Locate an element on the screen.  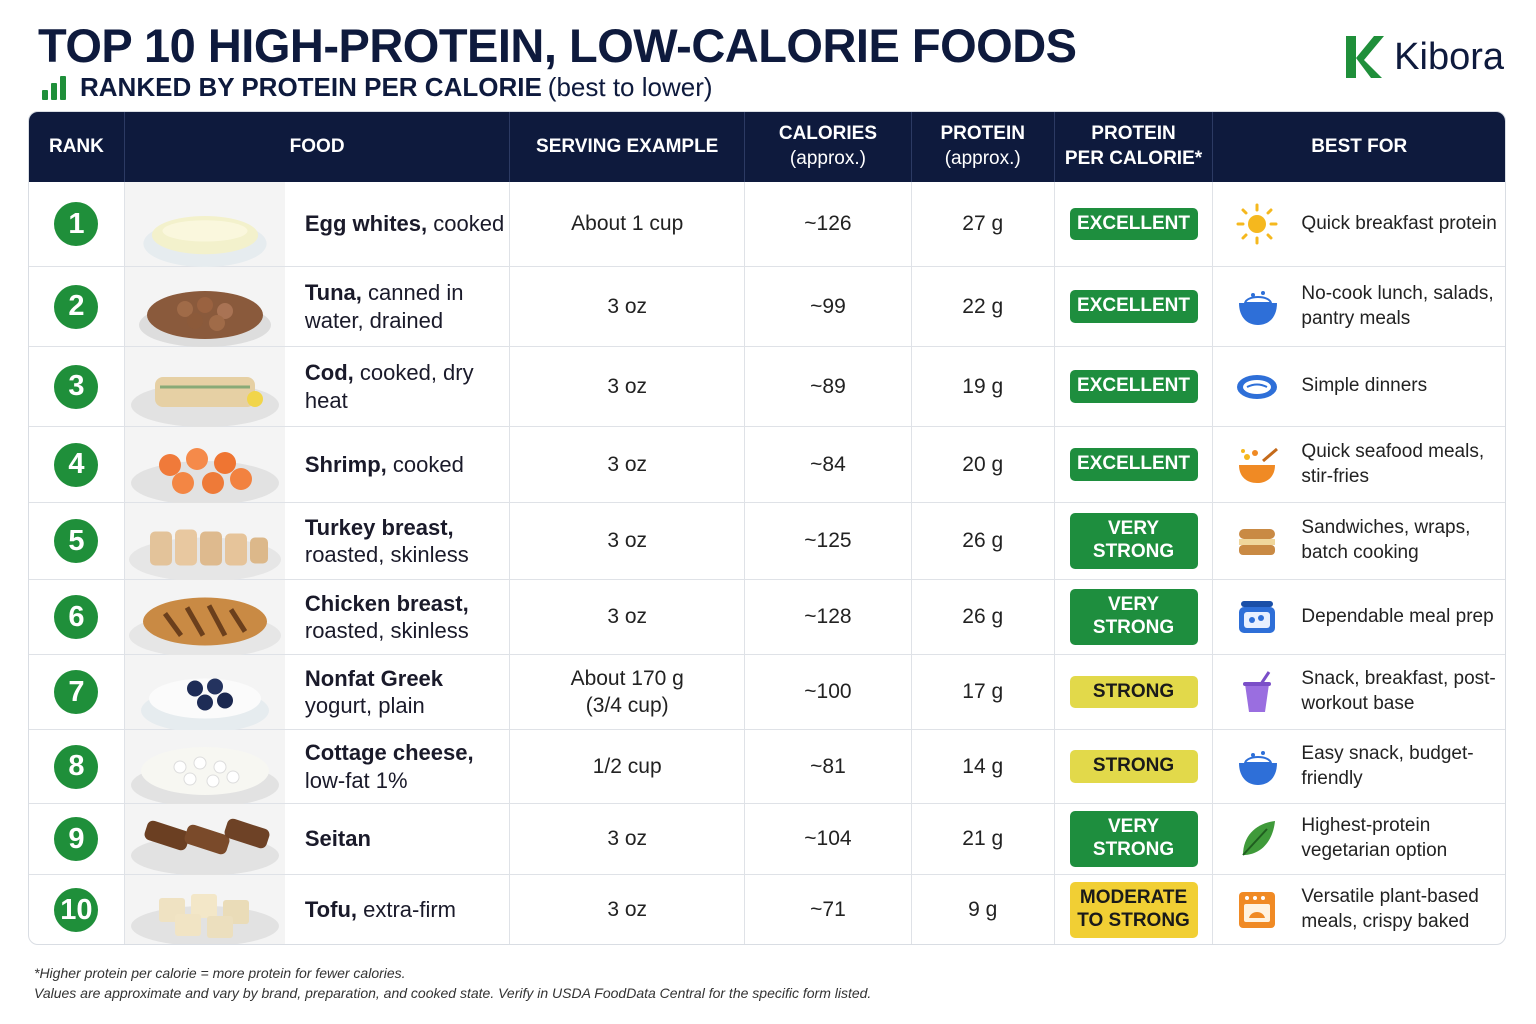
rank-badge: 7 is located at coordinates (76, 692).